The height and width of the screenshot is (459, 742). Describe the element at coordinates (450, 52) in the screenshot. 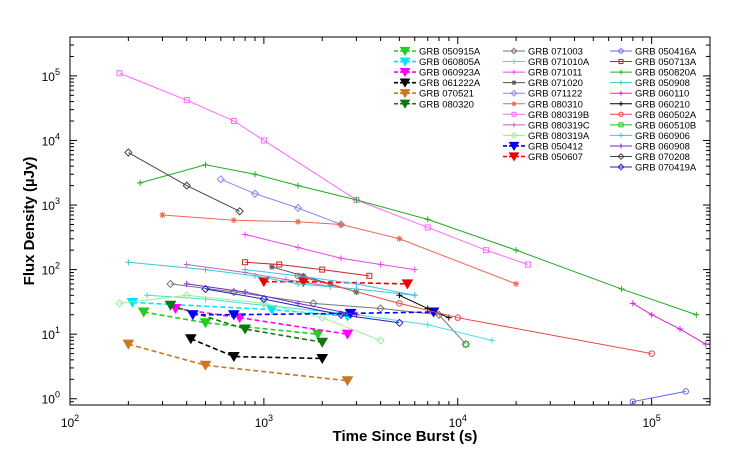

I see `legend-label: GRB 050915A` at that location.